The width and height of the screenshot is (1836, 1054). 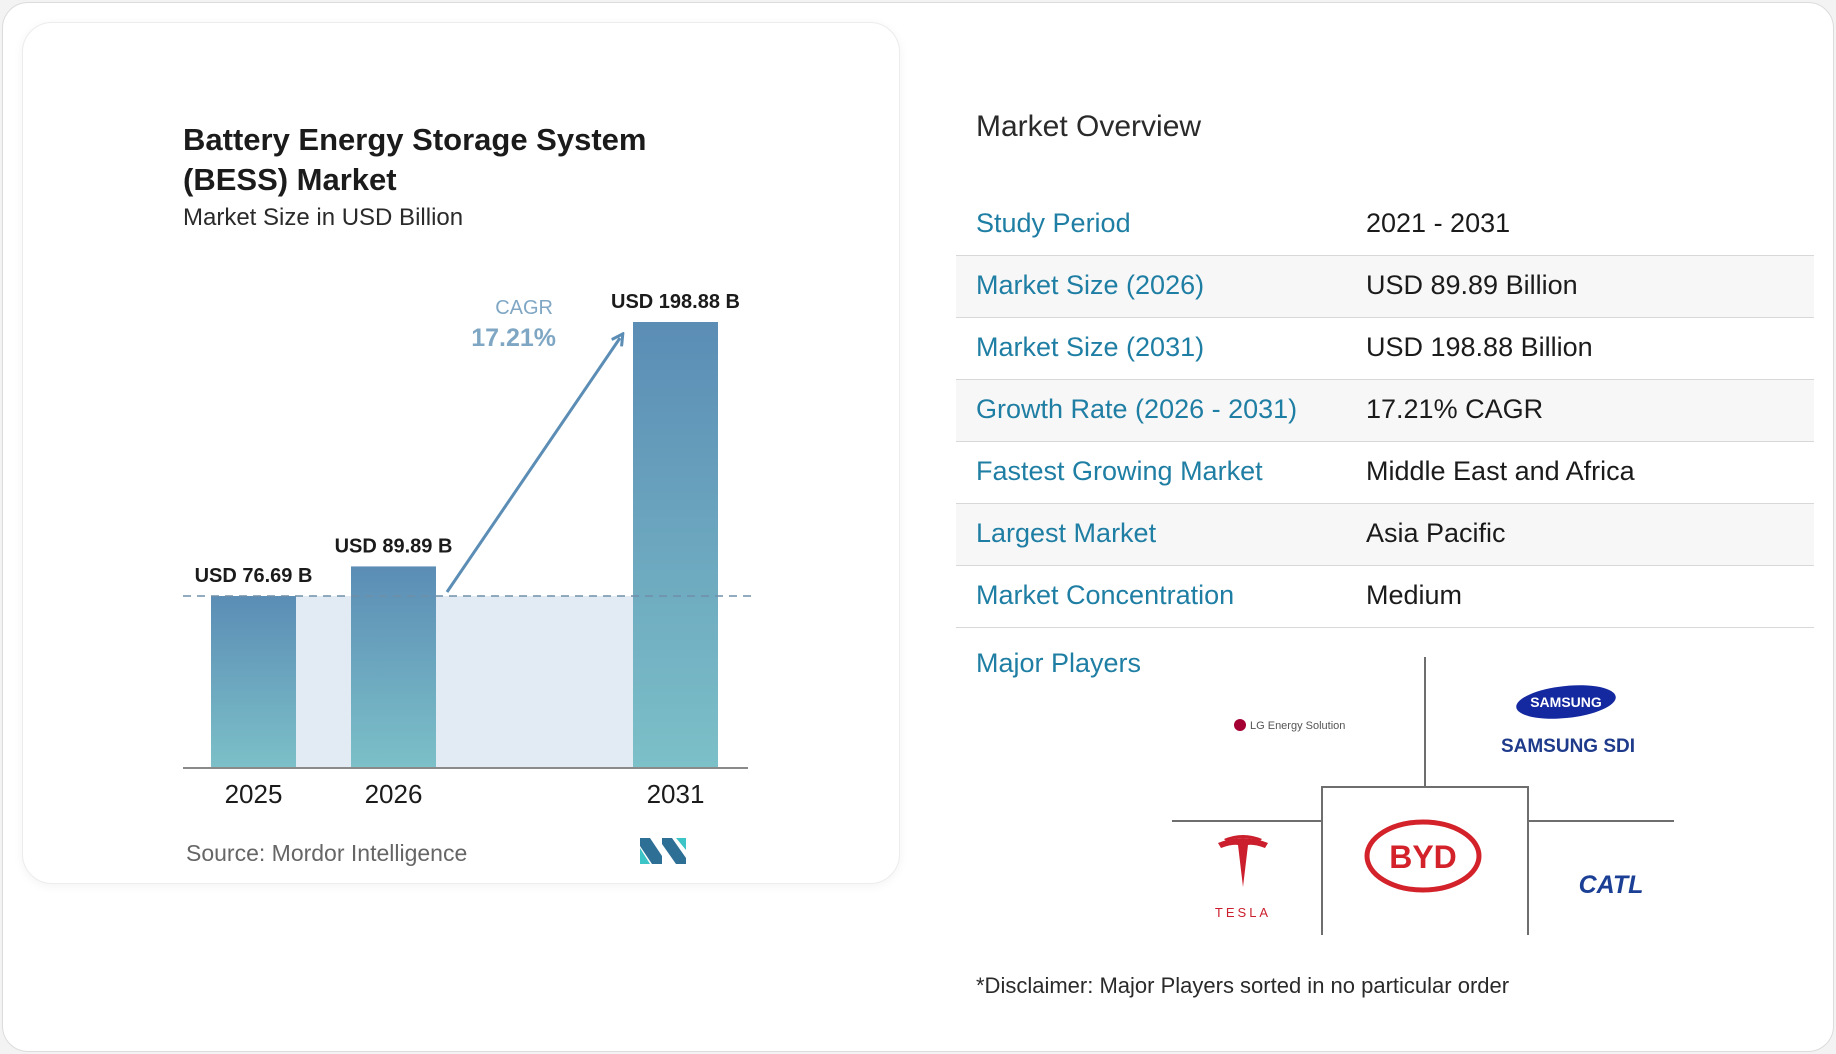 I want to click on catl-logo-text: CATL, so click(x=1611, y=885).